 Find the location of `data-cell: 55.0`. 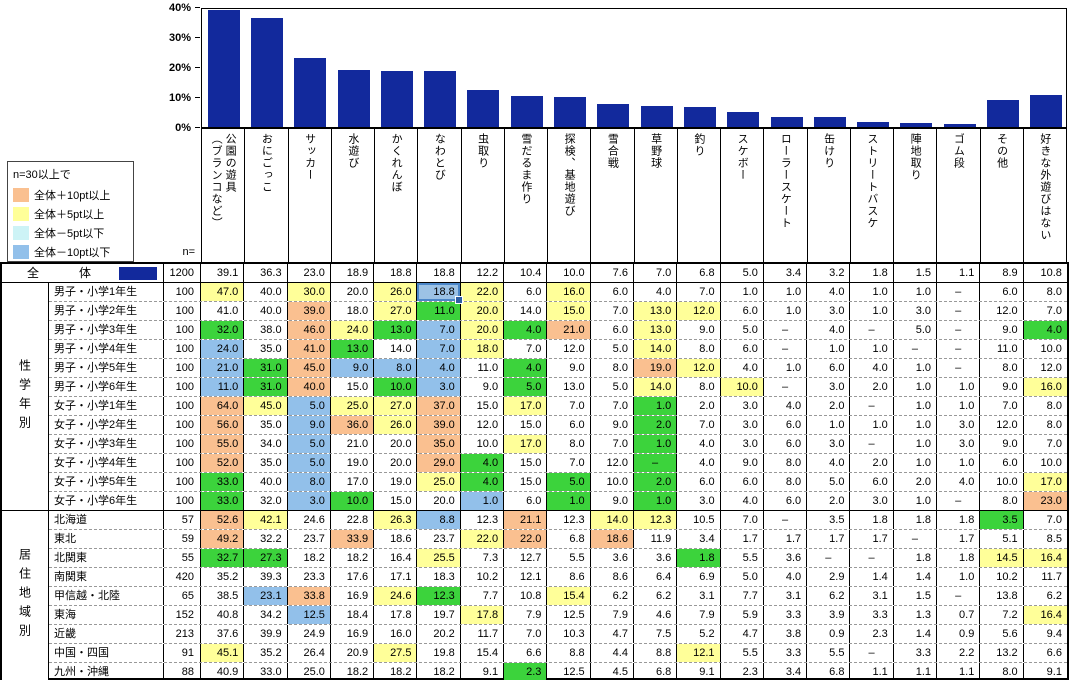

data-cell: 55.0 is located at coordinates (223, 444).